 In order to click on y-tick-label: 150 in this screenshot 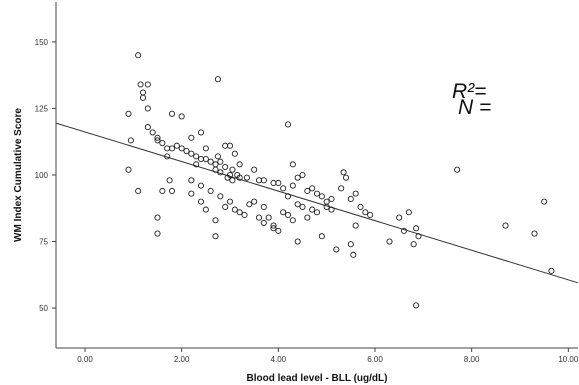, I will do `click(42, 42)`.